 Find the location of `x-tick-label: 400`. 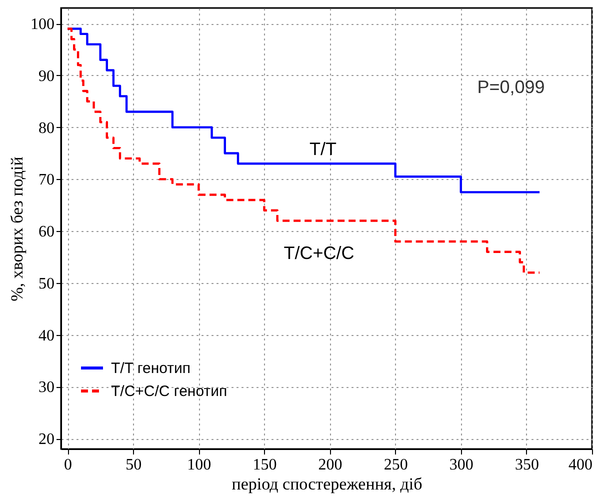

x-tick-label: 400 is located at coordinates (580, 465).